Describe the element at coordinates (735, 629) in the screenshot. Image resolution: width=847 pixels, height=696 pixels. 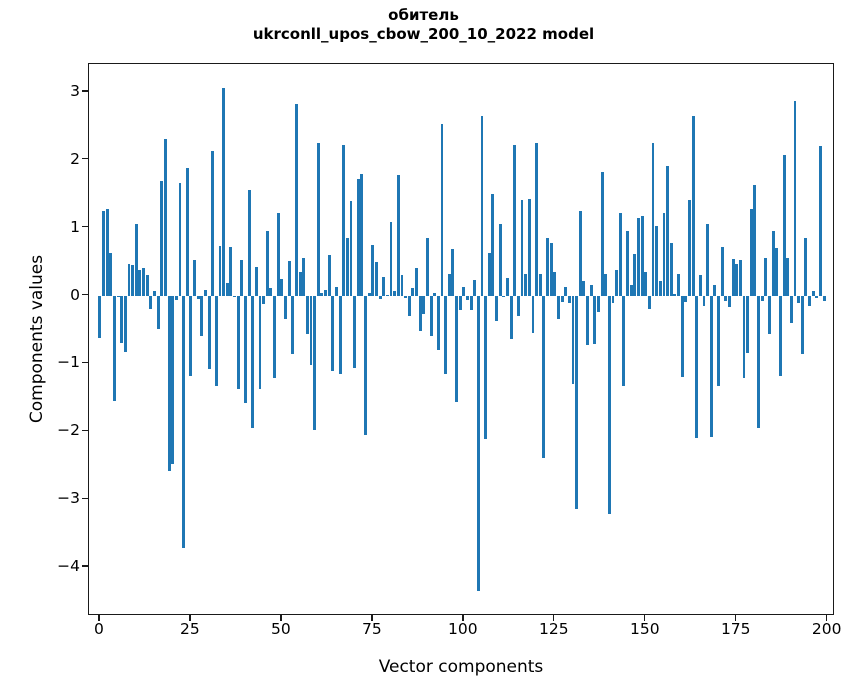
I see `x-tick-label: 175` at that location.